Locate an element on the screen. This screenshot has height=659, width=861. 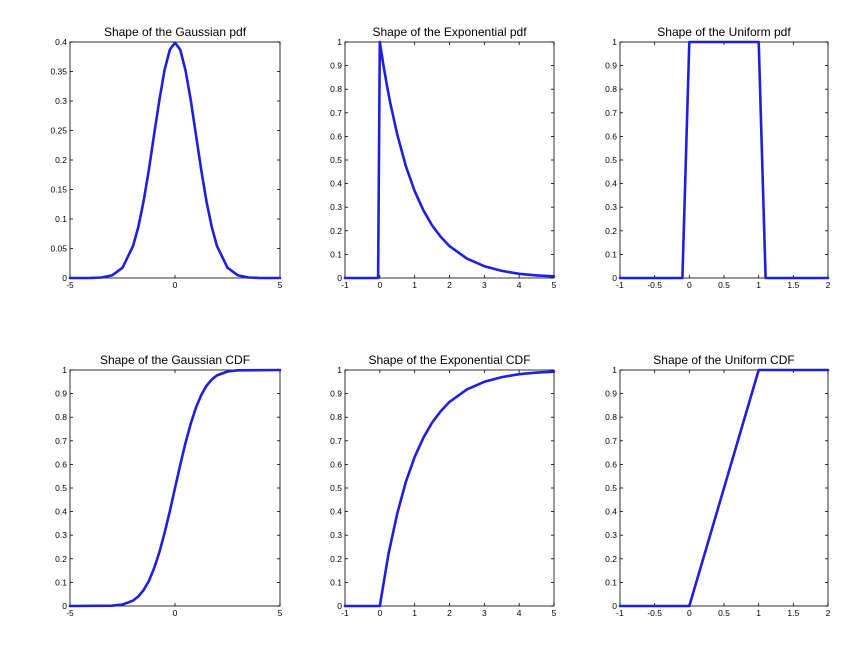
chart-title: Shape of the Uniform pdf is located at coordinates (724, 32).